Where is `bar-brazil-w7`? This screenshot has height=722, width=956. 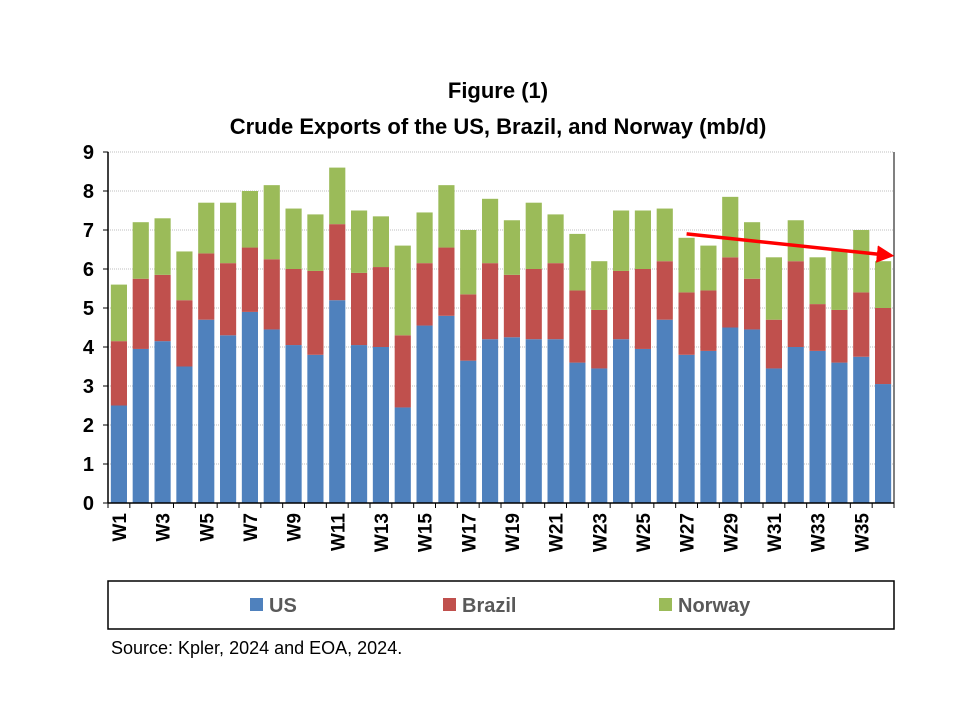 bar-brazil-w7 is located at coordinates (249, 279).